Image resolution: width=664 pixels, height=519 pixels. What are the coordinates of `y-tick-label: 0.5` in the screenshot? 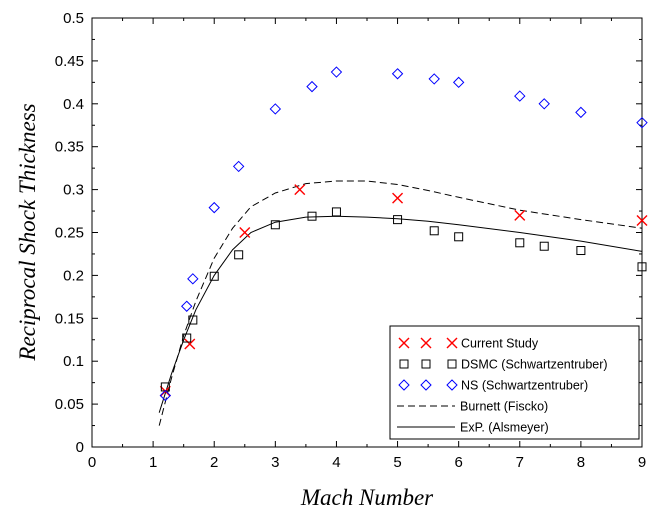 It's located at (73, 18).